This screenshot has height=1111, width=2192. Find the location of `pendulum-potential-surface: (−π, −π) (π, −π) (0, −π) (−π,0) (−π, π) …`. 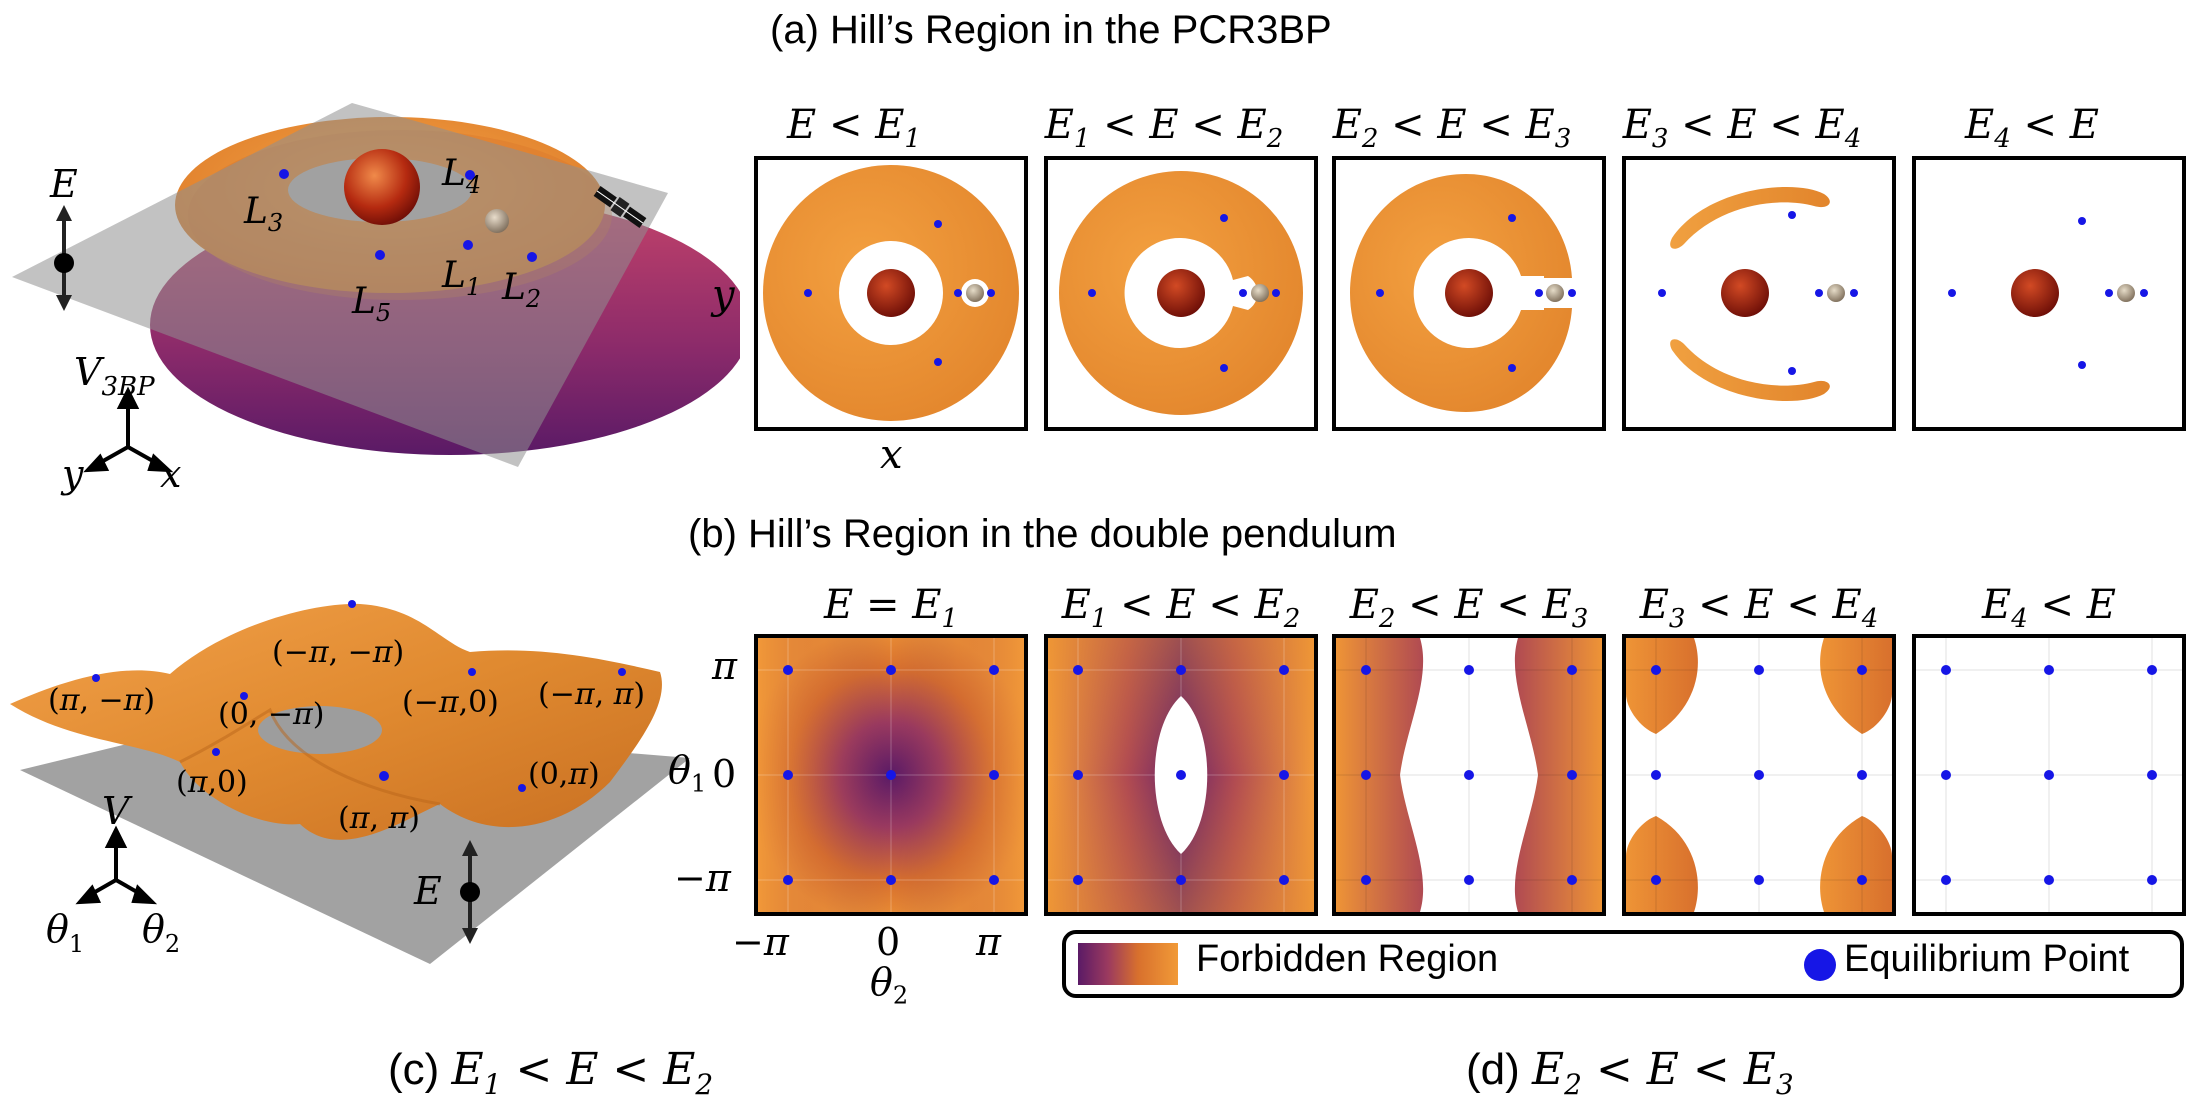

pendulum-potential-surface: (−π, −π) (π, −π) (0, −π) (−π,0) (−π, π) … is located at coordinates (350, 782).